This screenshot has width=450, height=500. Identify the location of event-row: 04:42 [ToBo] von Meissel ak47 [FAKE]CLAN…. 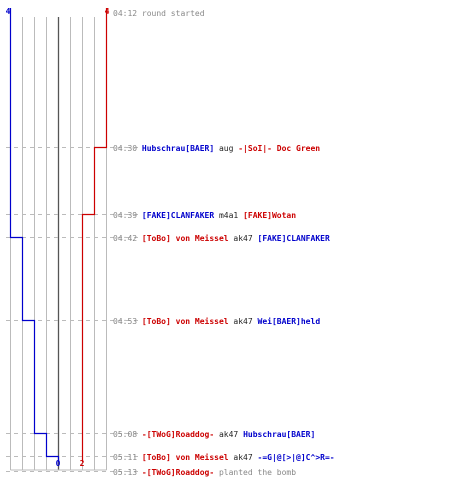
(221, 238).